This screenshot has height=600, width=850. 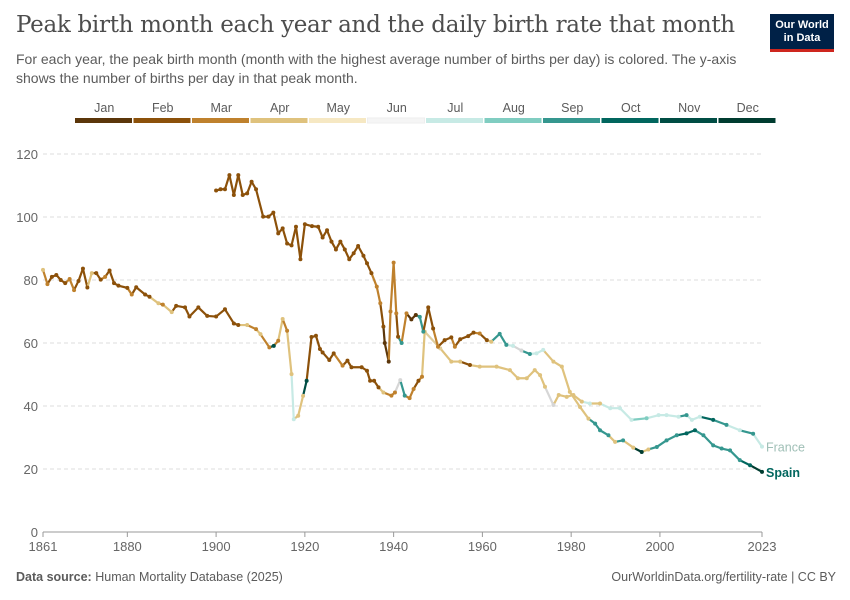 I want to click on x-tick-label: 2000, so click(x=659, y=546).